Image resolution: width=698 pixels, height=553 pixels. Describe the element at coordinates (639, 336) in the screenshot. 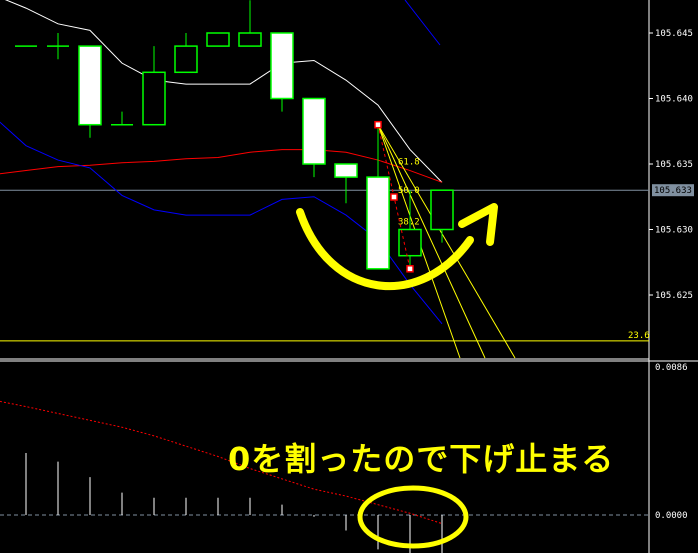

I see `fib-level-label: 23.6` at that location.